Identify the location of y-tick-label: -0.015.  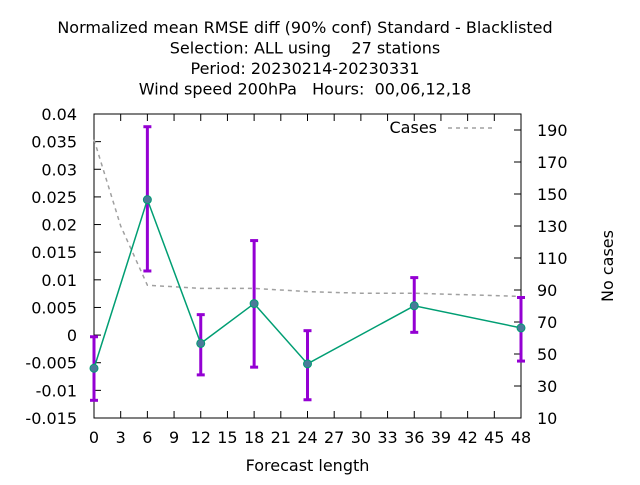
(51, 418).